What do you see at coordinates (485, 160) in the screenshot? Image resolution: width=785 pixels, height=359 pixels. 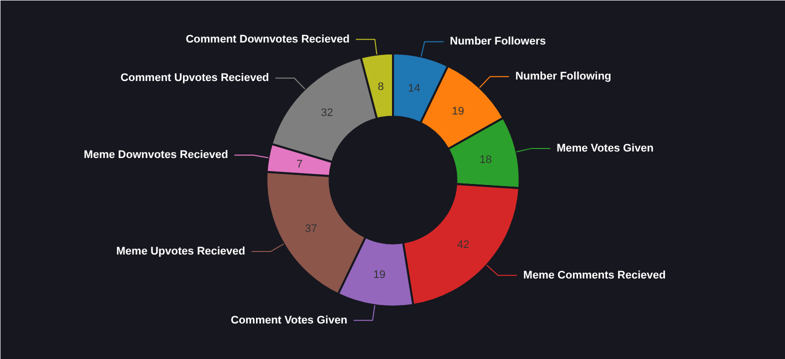 I see `data-label: 18` at bounding box center [485, 160].